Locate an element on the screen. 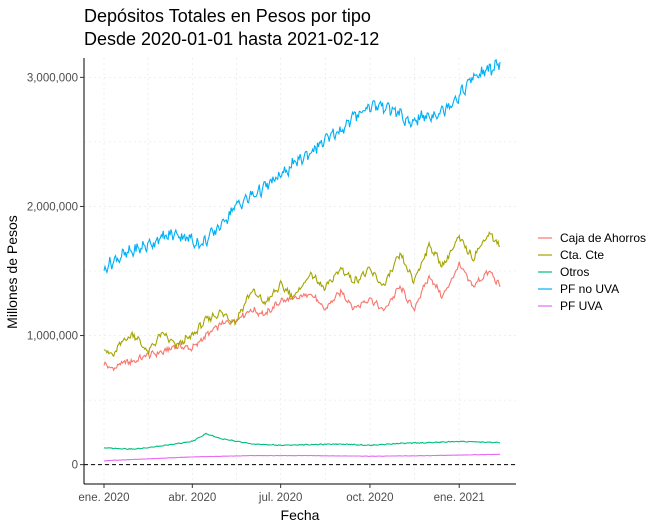 The height and width of the screenshot is (528, 660). y-tick-label: 2,000,000 is located at coordinates (52, 207).